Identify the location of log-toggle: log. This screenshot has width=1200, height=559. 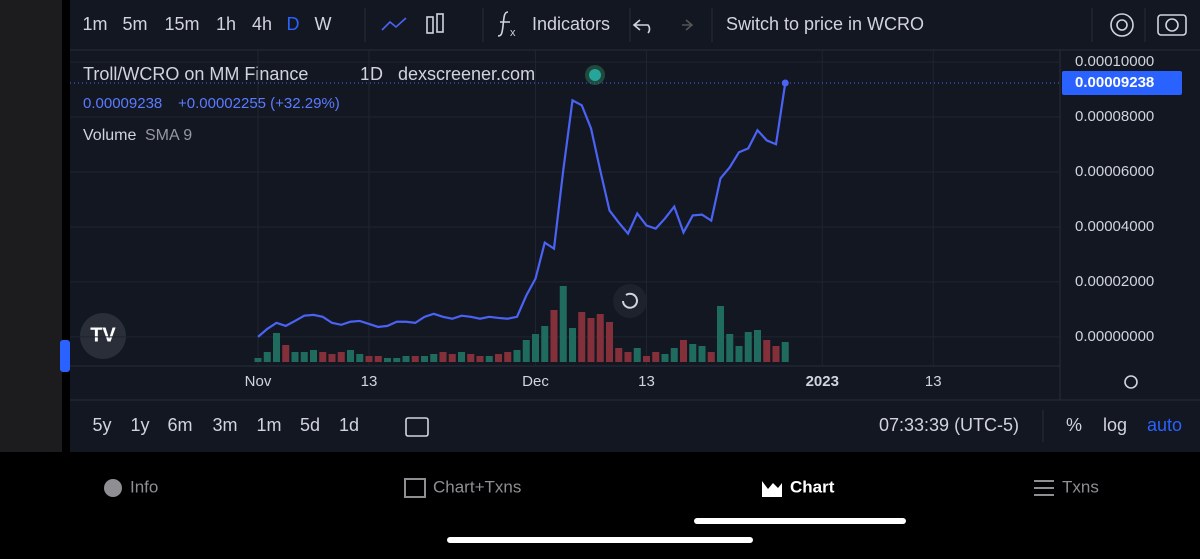
(1115, 425).